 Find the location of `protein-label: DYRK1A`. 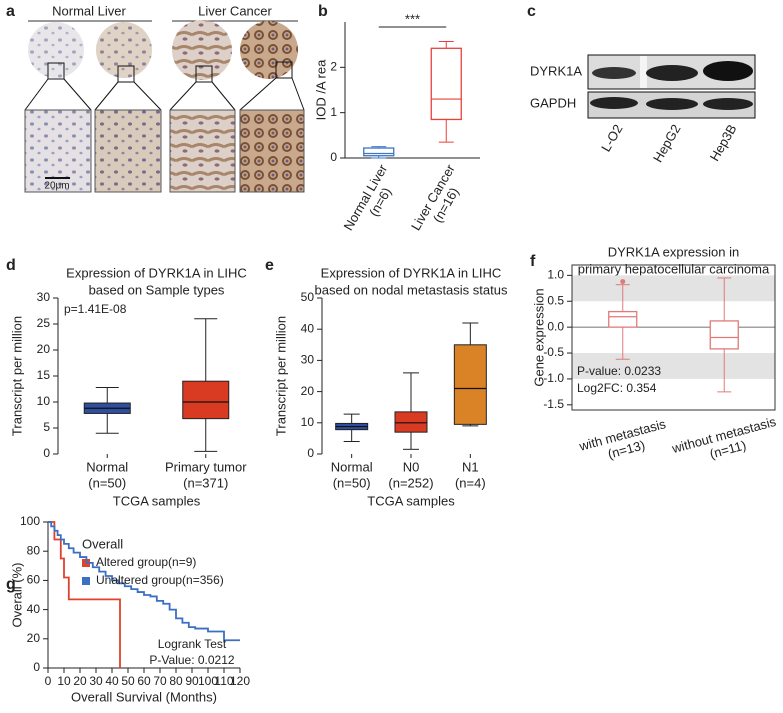

protein-label: DYRK1A is located at coordinates (556, 70).